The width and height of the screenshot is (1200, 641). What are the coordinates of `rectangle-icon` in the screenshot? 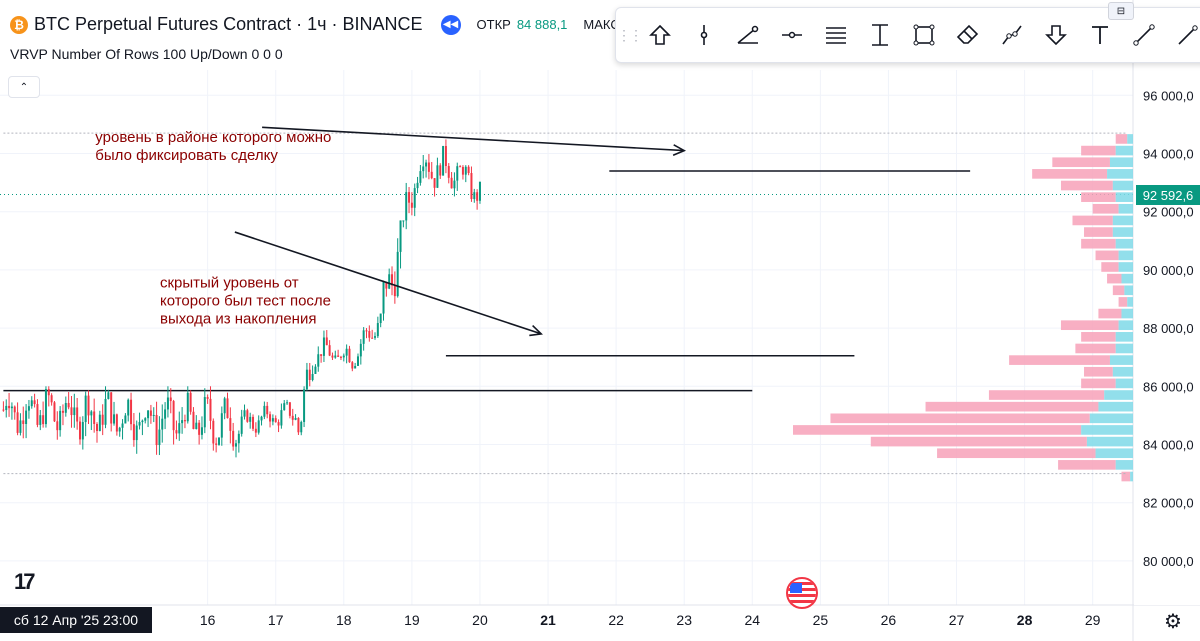 It's located at (924, 35).